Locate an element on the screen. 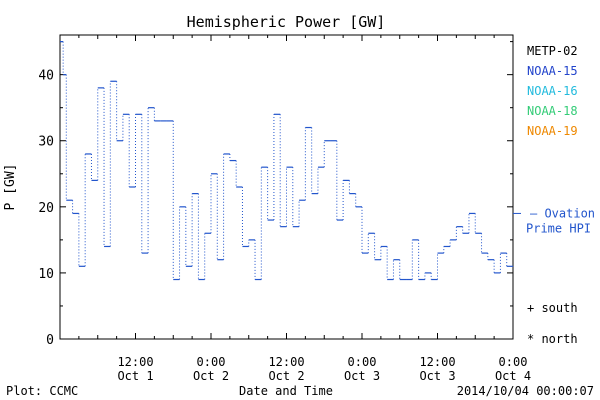 The width and height of the screenshot is (600, 400). y-tick-label: 40 is located at coordinates (46, 76).